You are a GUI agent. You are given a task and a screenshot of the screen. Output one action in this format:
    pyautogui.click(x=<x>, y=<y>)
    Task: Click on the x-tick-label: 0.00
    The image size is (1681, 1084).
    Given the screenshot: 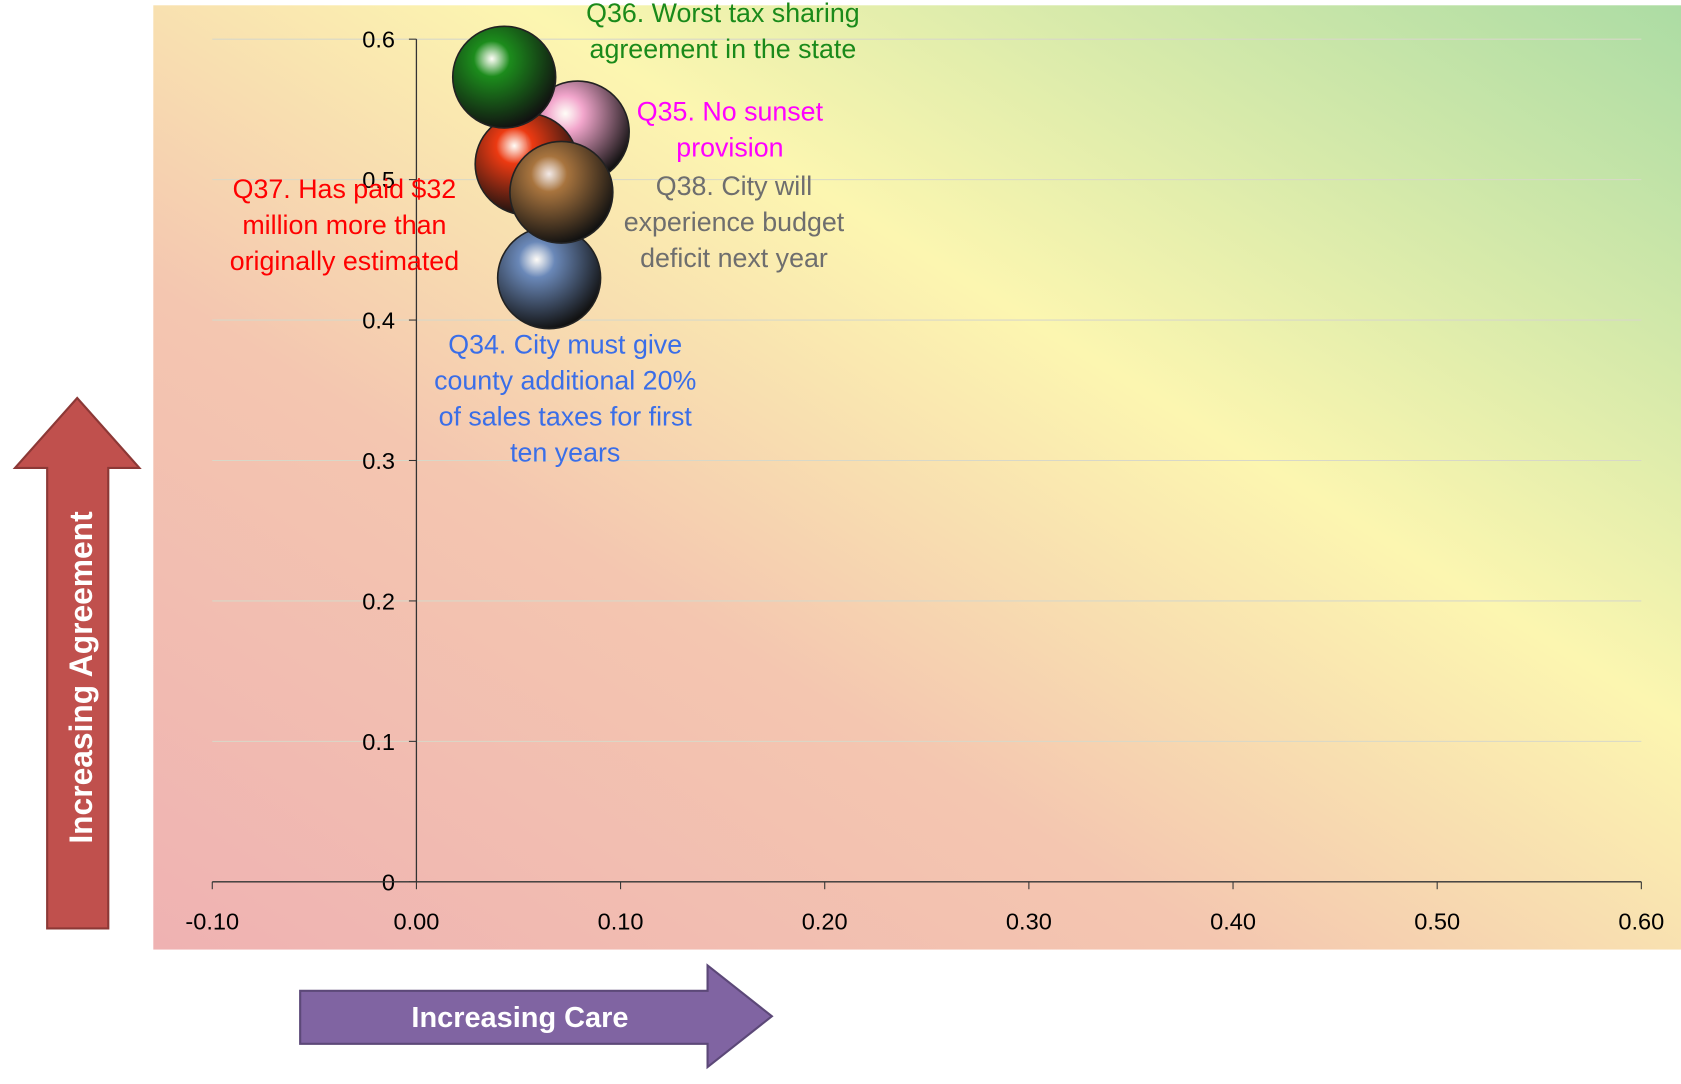 What is the action you would take?
    pyautogui.click(x=416, y=922)
    